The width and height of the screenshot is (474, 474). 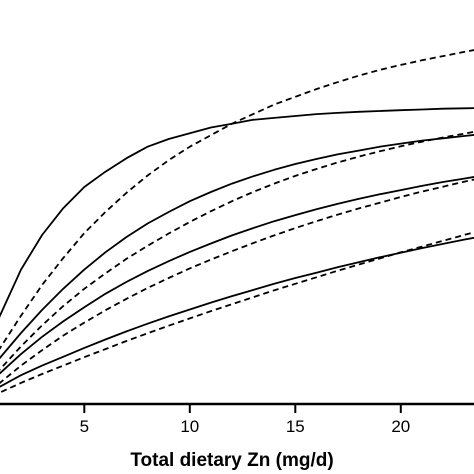 I want to click on x-axis-title: Total dietary Zn (mg/d), so click(x=231, y=460).